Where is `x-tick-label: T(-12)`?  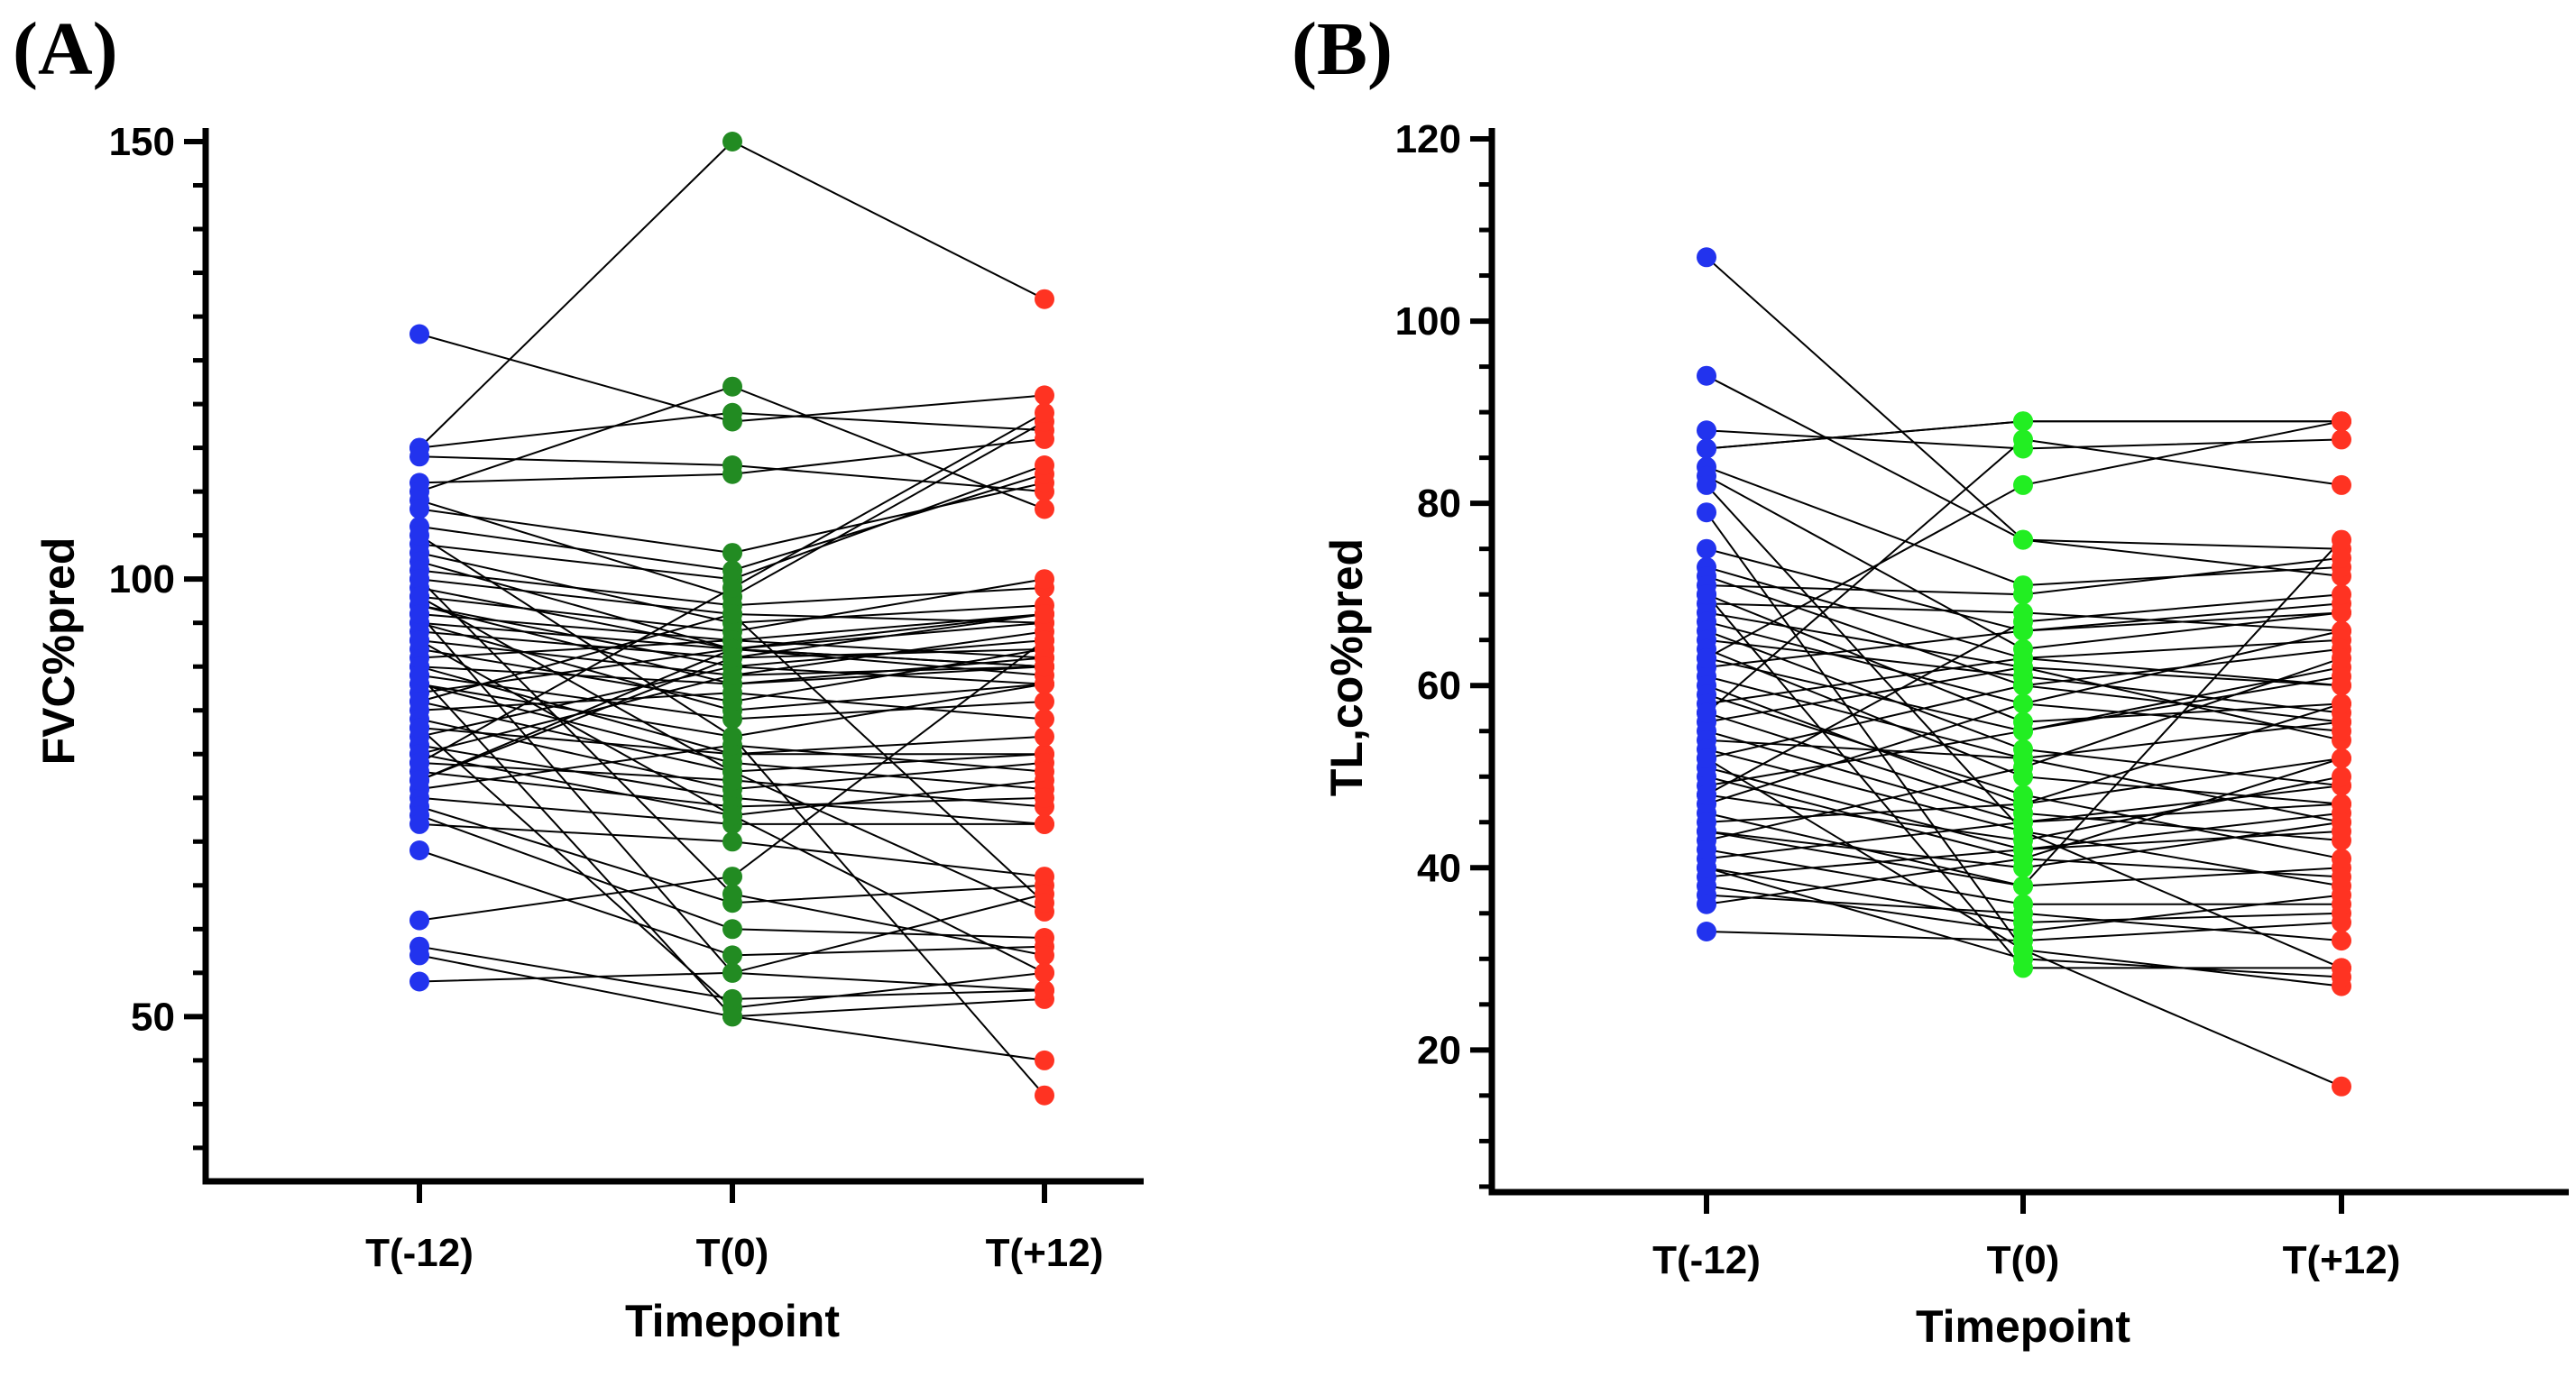
x-tick-label: T(-12) is located at coordinates (1707, 1260).